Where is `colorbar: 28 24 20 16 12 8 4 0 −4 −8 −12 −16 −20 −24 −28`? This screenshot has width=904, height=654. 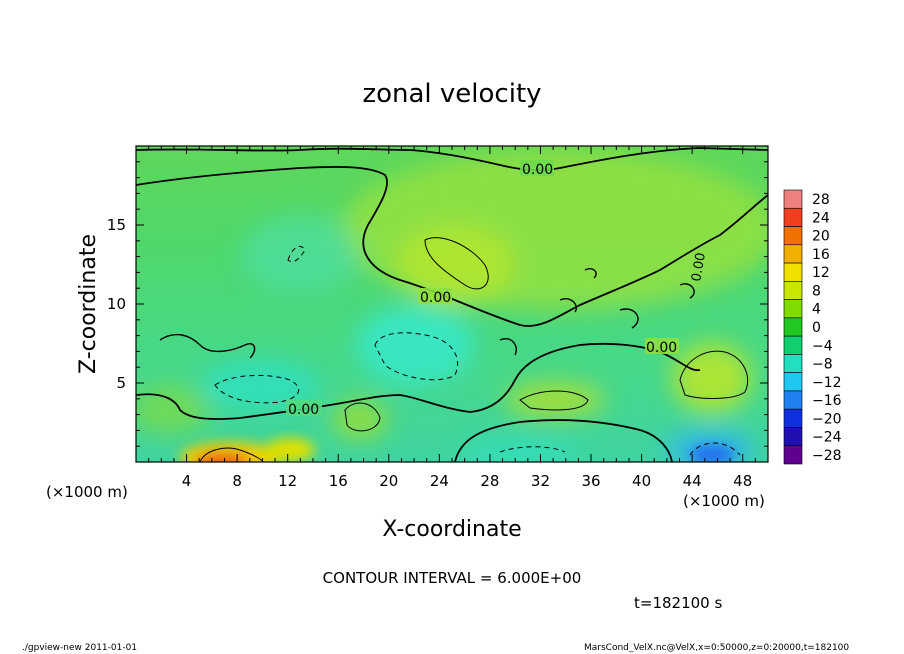
colorbar: 28 24 20 16 12 8 4 0 −4 −8 −12 −16 −20 −24 −28 is located at coordinates (812, 327).